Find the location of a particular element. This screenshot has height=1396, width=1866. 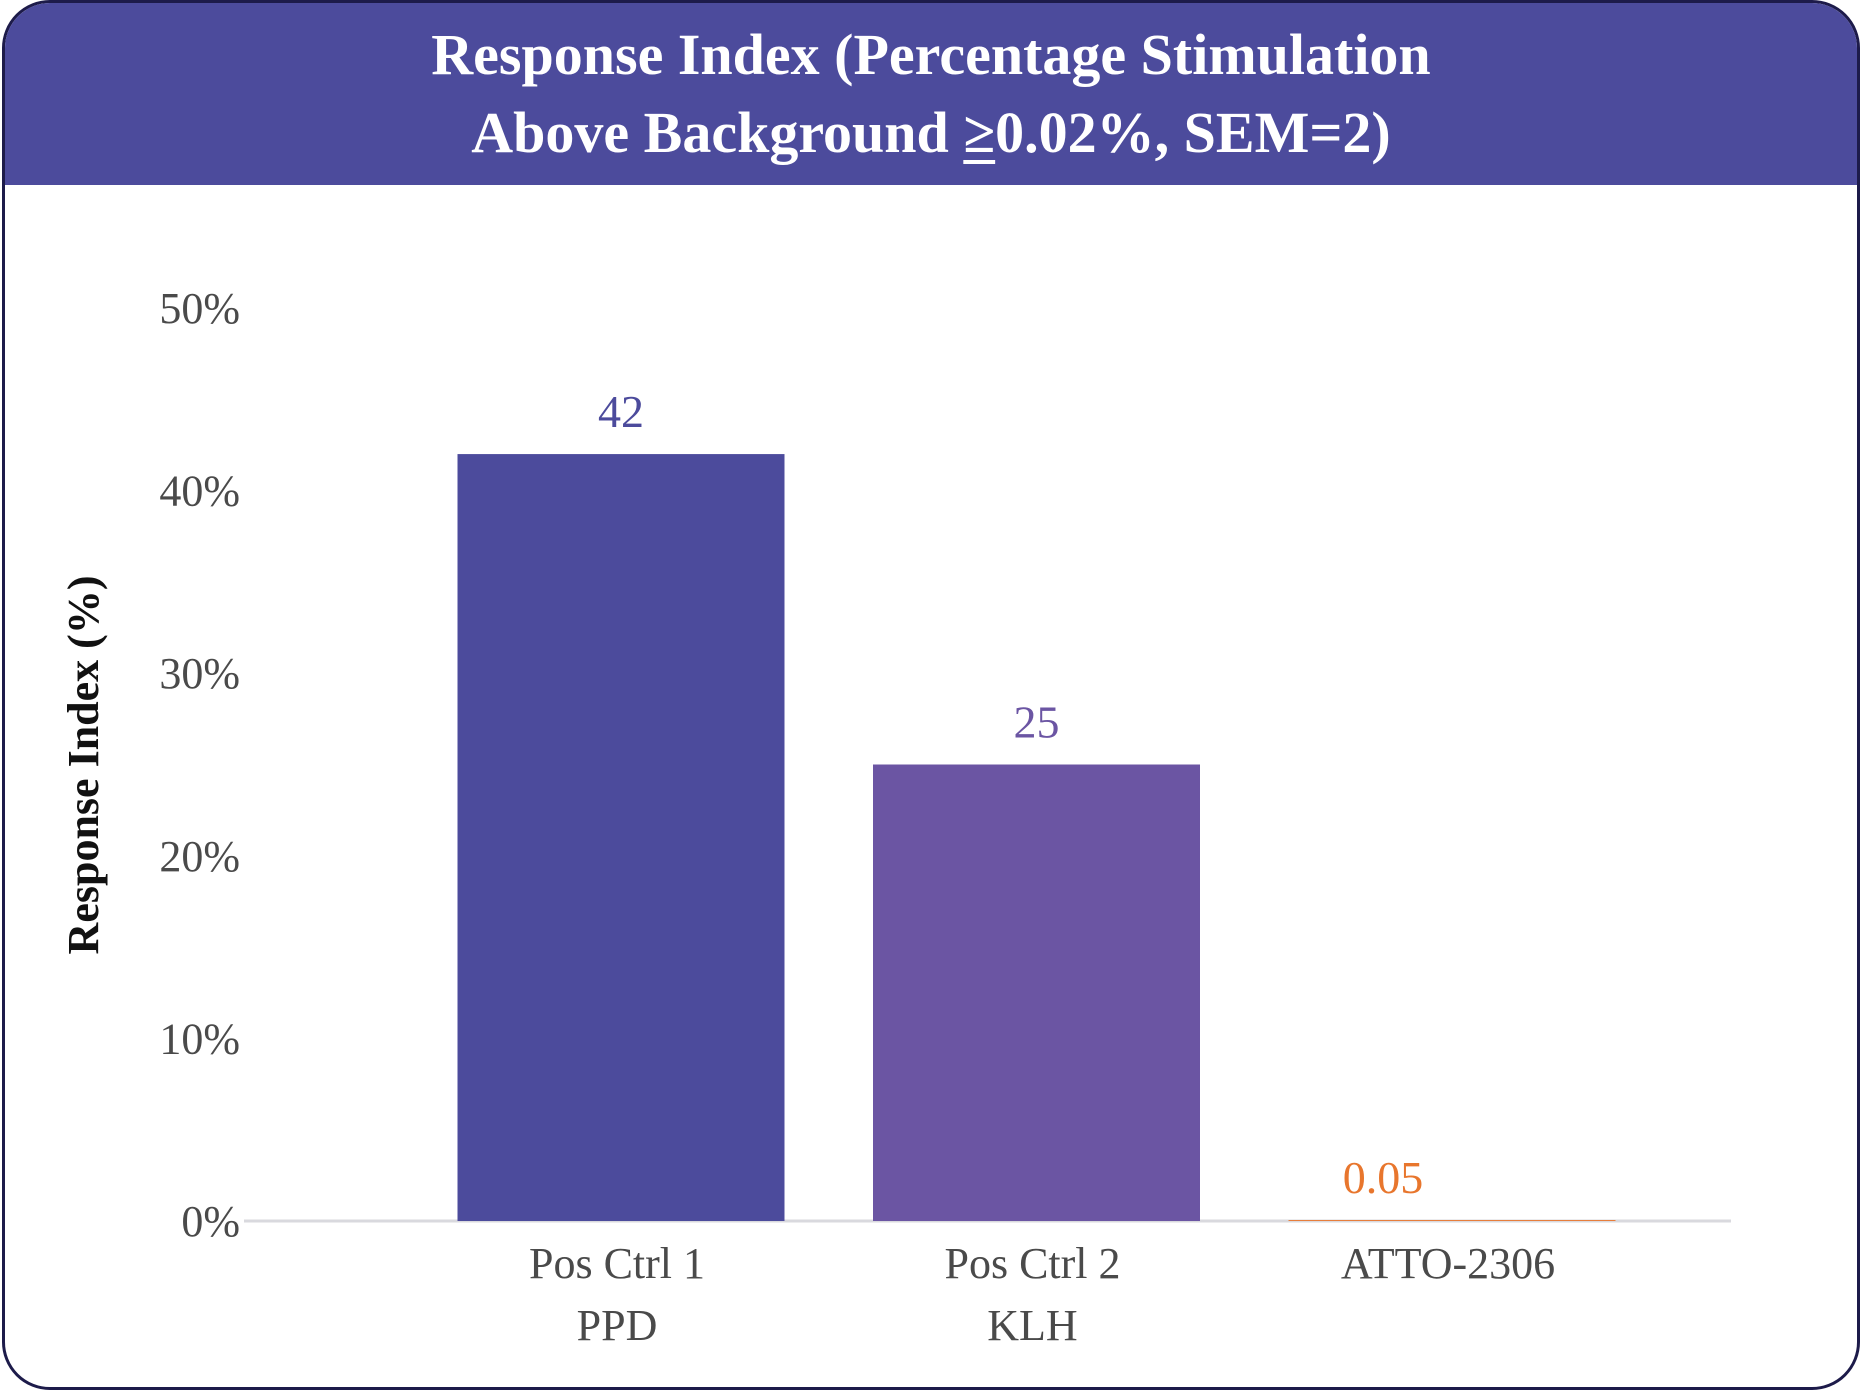

bar-data-label: 25 is located at coordinates (1037, 722).